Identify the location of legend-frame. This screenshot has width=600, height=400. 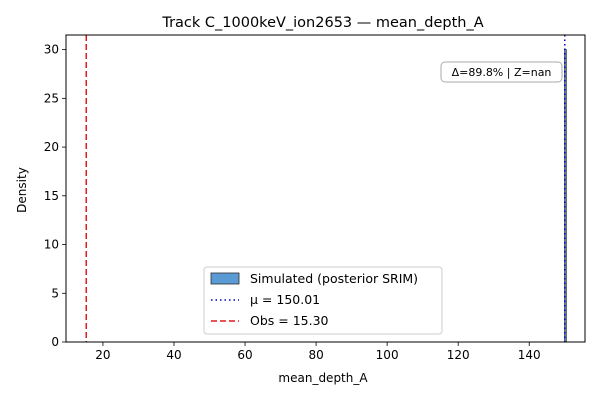
(323, 300).